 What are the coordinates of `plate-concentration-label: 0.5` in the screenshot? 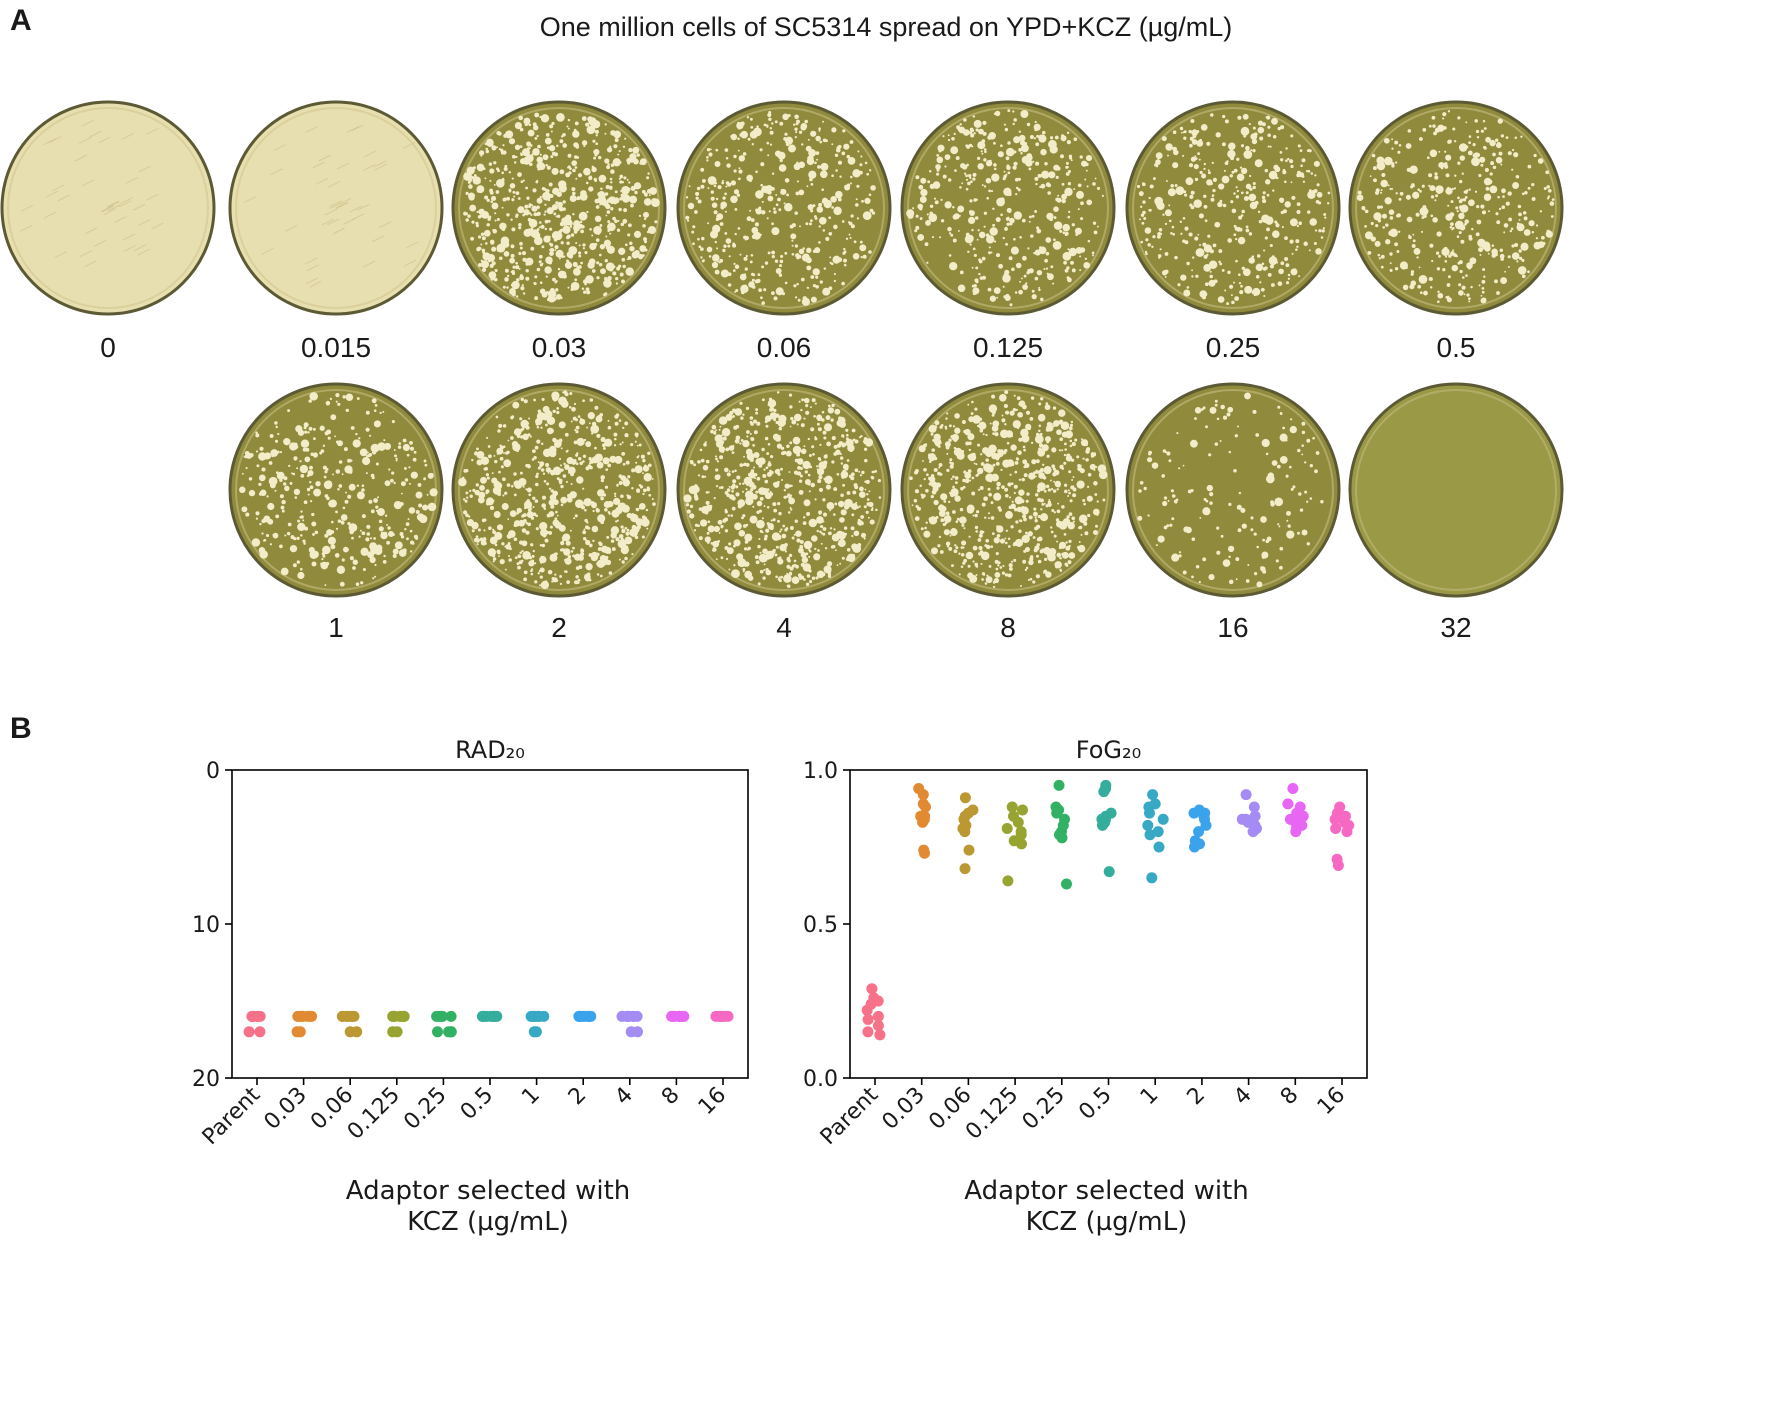 It's located at (1456, 347).